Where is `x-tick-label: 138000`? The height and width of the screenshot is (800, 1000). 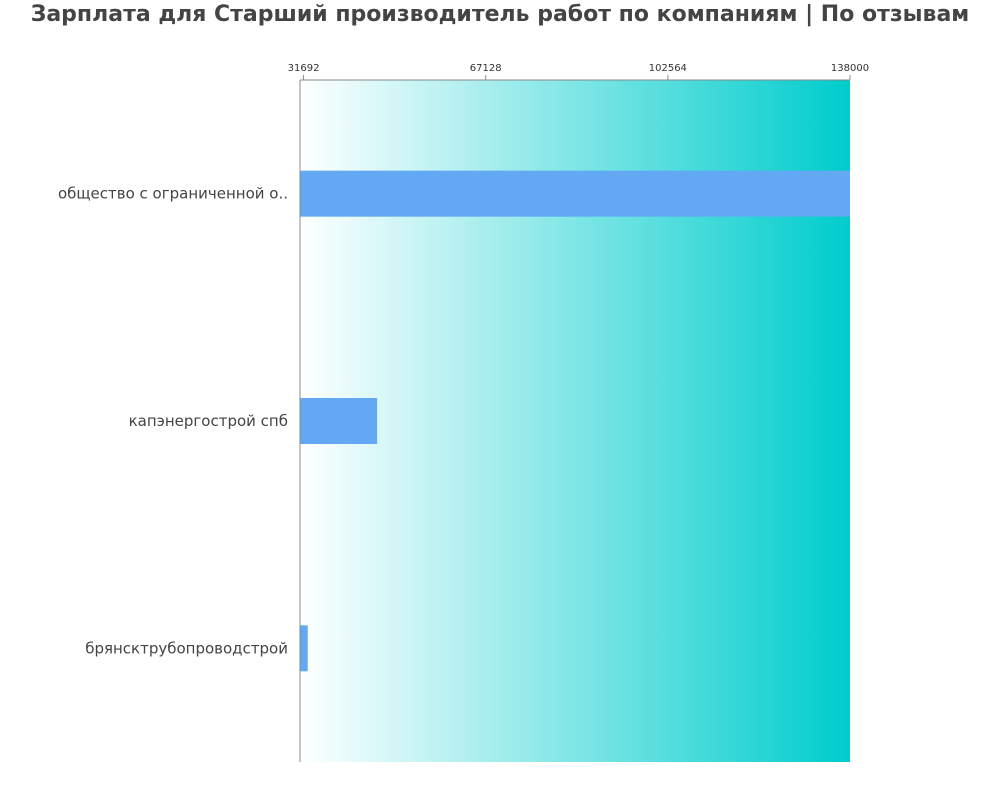
x-tick-label: 138000 is located at coordinates (850, 68).